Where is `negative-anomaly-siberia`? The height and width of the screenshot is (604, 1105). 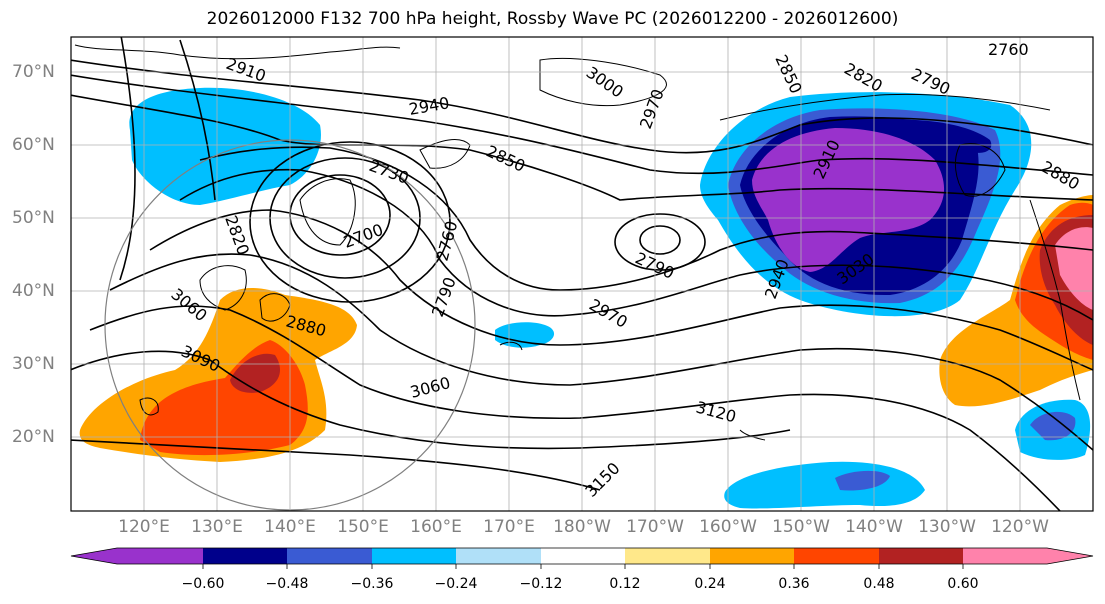
negative-anomaly-siberia is located at coordinates (225, 146).